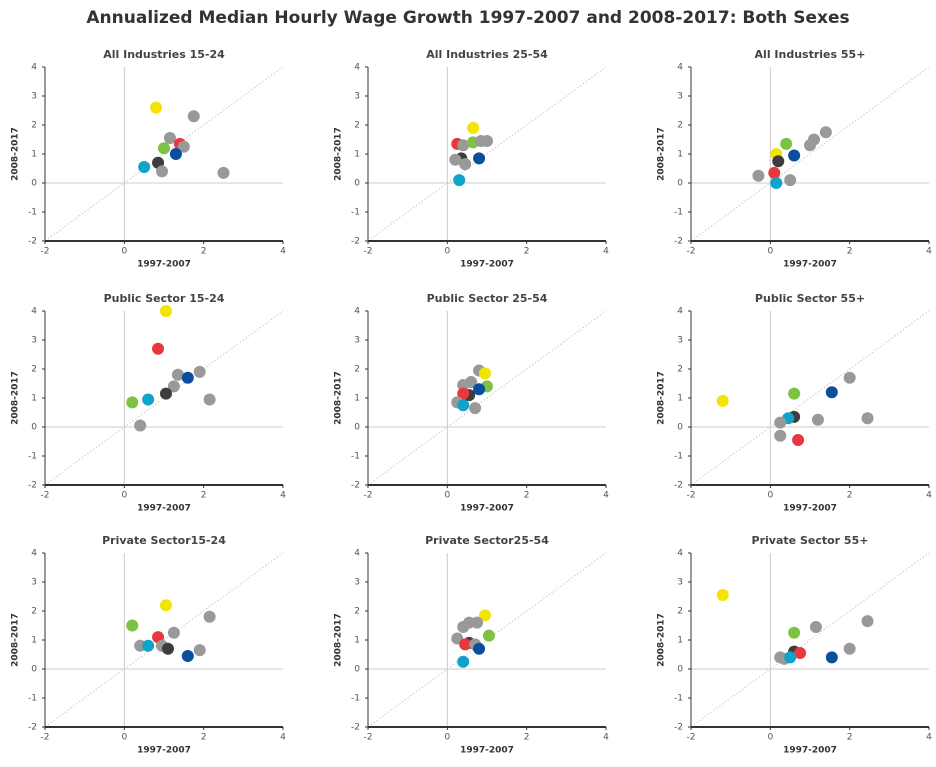 The width and height of the screenshot is (936, 767). Describe the element at coordinates (164, 298) in the screenshot. I see `subplot-title: Public Sector 15-24` at that location.